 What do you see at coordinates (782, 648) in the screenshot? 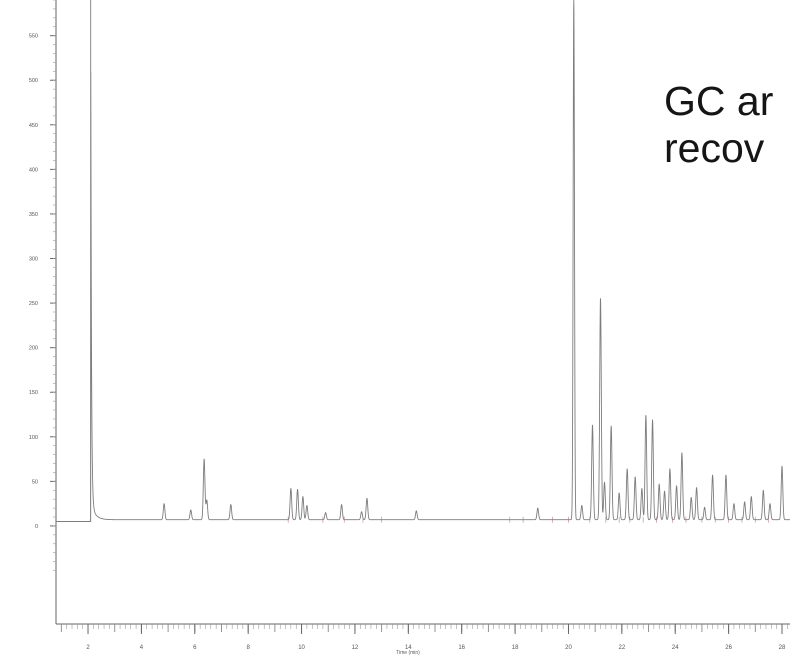
I see `x-tick-label: 28` at bounding box center [782, 648].